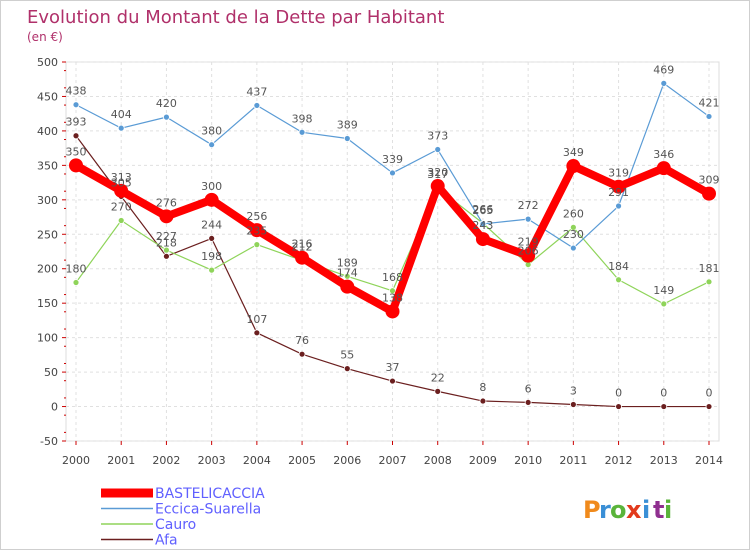 Image resolution: width=750 pixels, height=553 pixels. Describe the element at coordinates (347, 355) in the screenshot. I see `data-label: 55` at that location.